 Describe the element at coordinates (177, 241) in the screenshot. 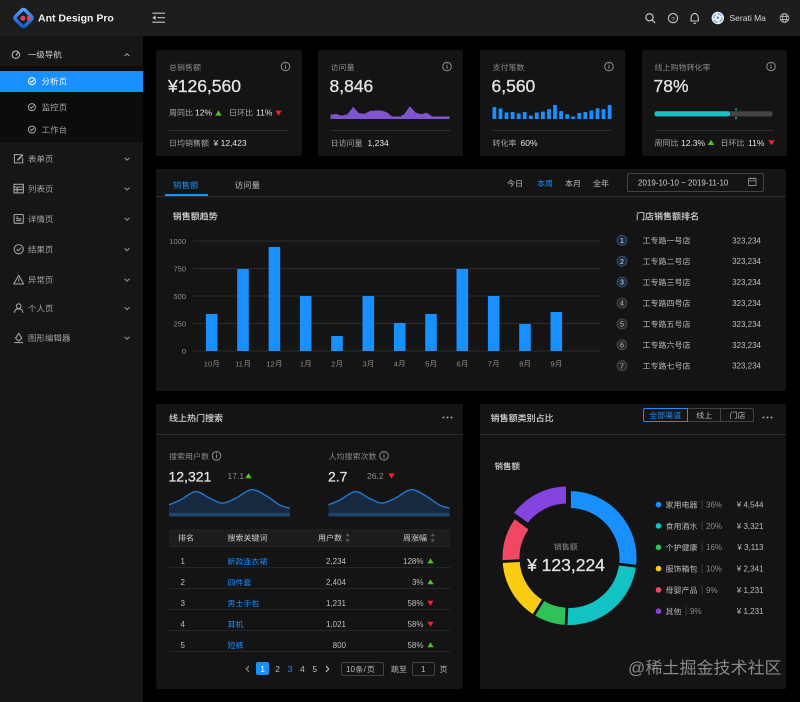

I see `svg-text: 1000` at that location.